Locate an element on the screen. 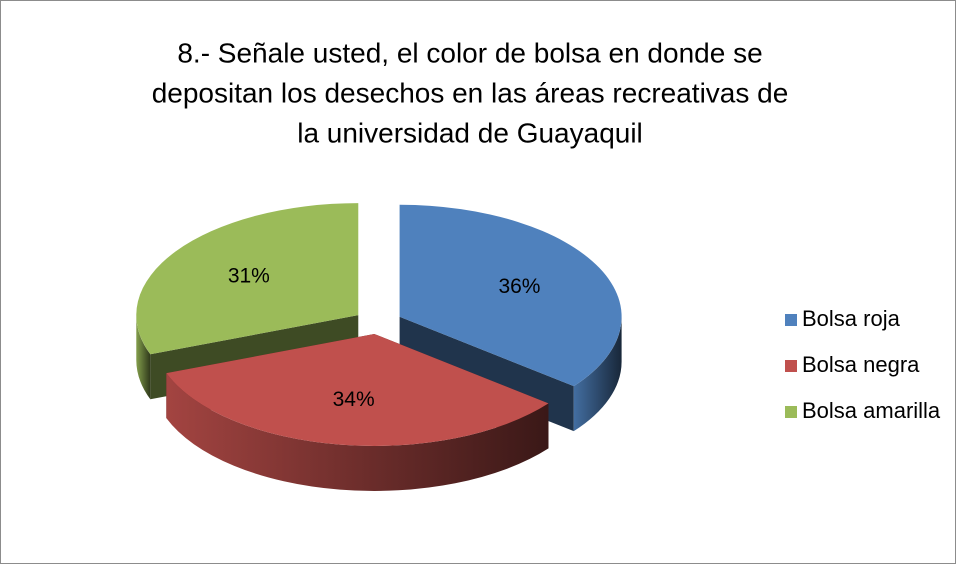 This screenshot has width=957, height=565. data-label: 34% is located at coordinates (354, 399).